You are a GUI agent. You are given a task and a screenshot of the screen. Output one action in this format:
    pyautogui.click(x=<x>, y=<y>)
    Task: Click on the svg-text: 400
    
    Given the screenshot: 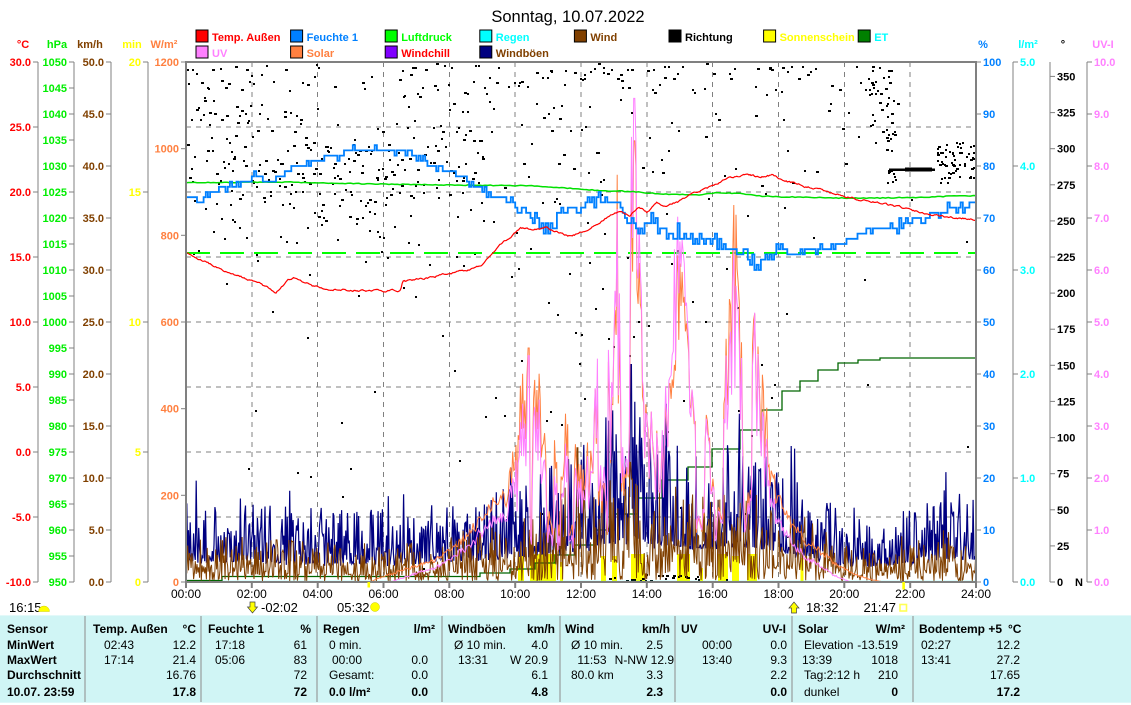 What is the action you would take?
    pyautogui.click(x=170, y=410)
    